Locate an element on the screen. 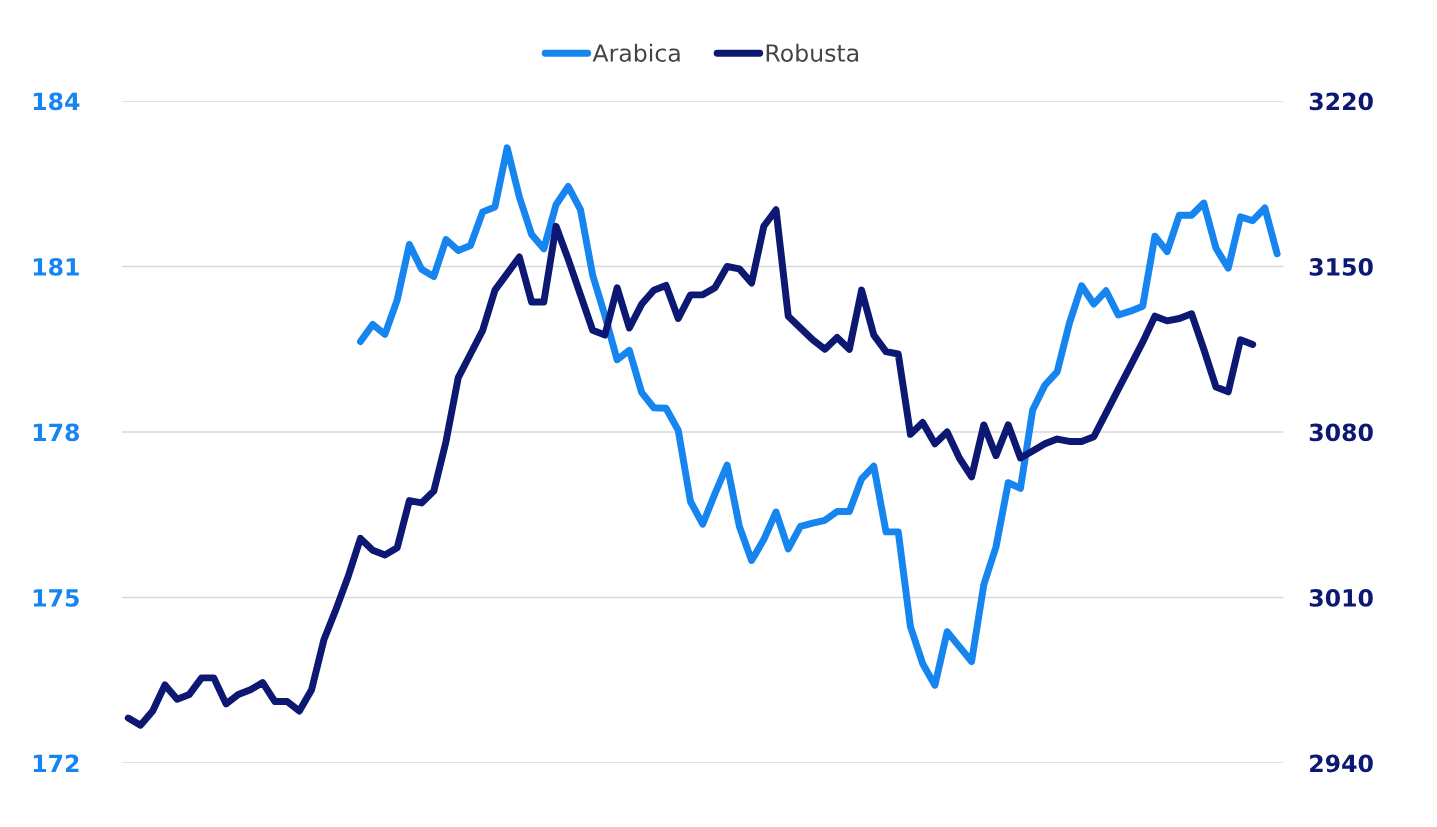  y-tick-label: 184 is located at coordinates (56, 101).